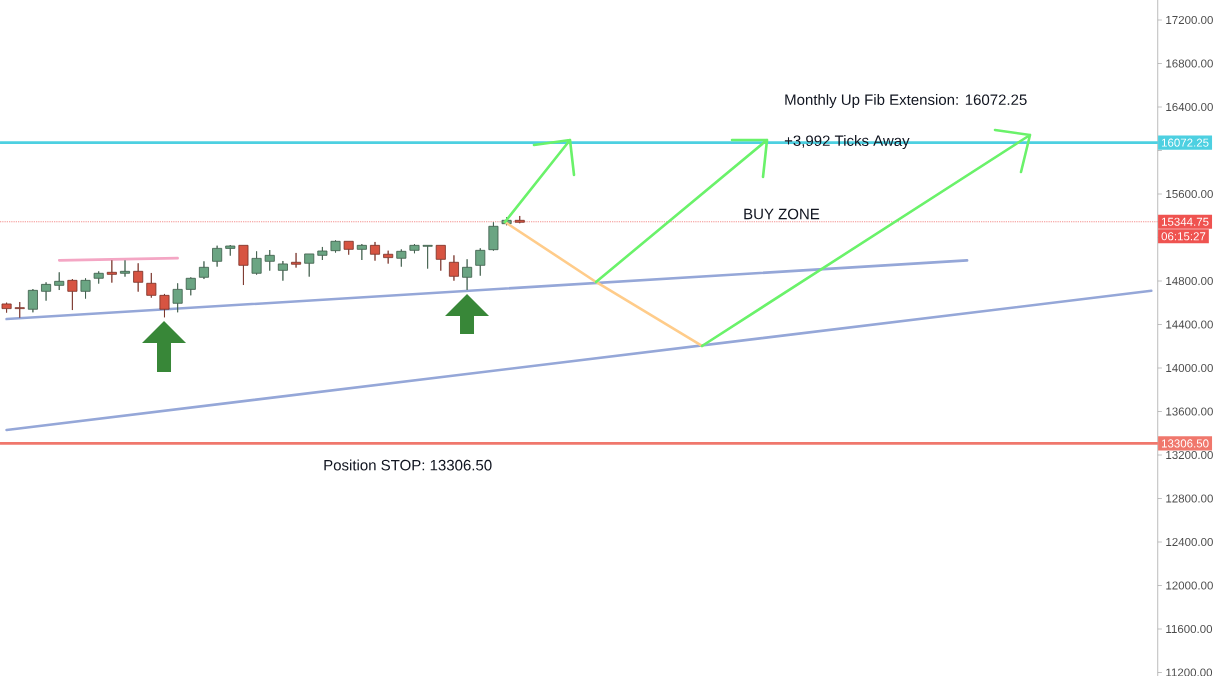  What do you see at coordinates (1189, 542) in the screenshot?
I see `y-tick-label: 12400.00` at bounding box center [1189, 542].